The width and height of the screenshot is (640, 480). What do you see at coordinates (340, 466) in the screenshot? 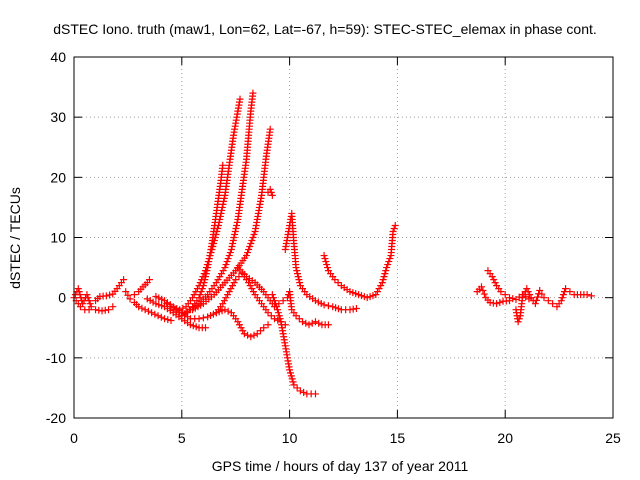
I see `x-axis-label: GPS time / hours of day 137 of year 2011` at bounding box center [340, 466].